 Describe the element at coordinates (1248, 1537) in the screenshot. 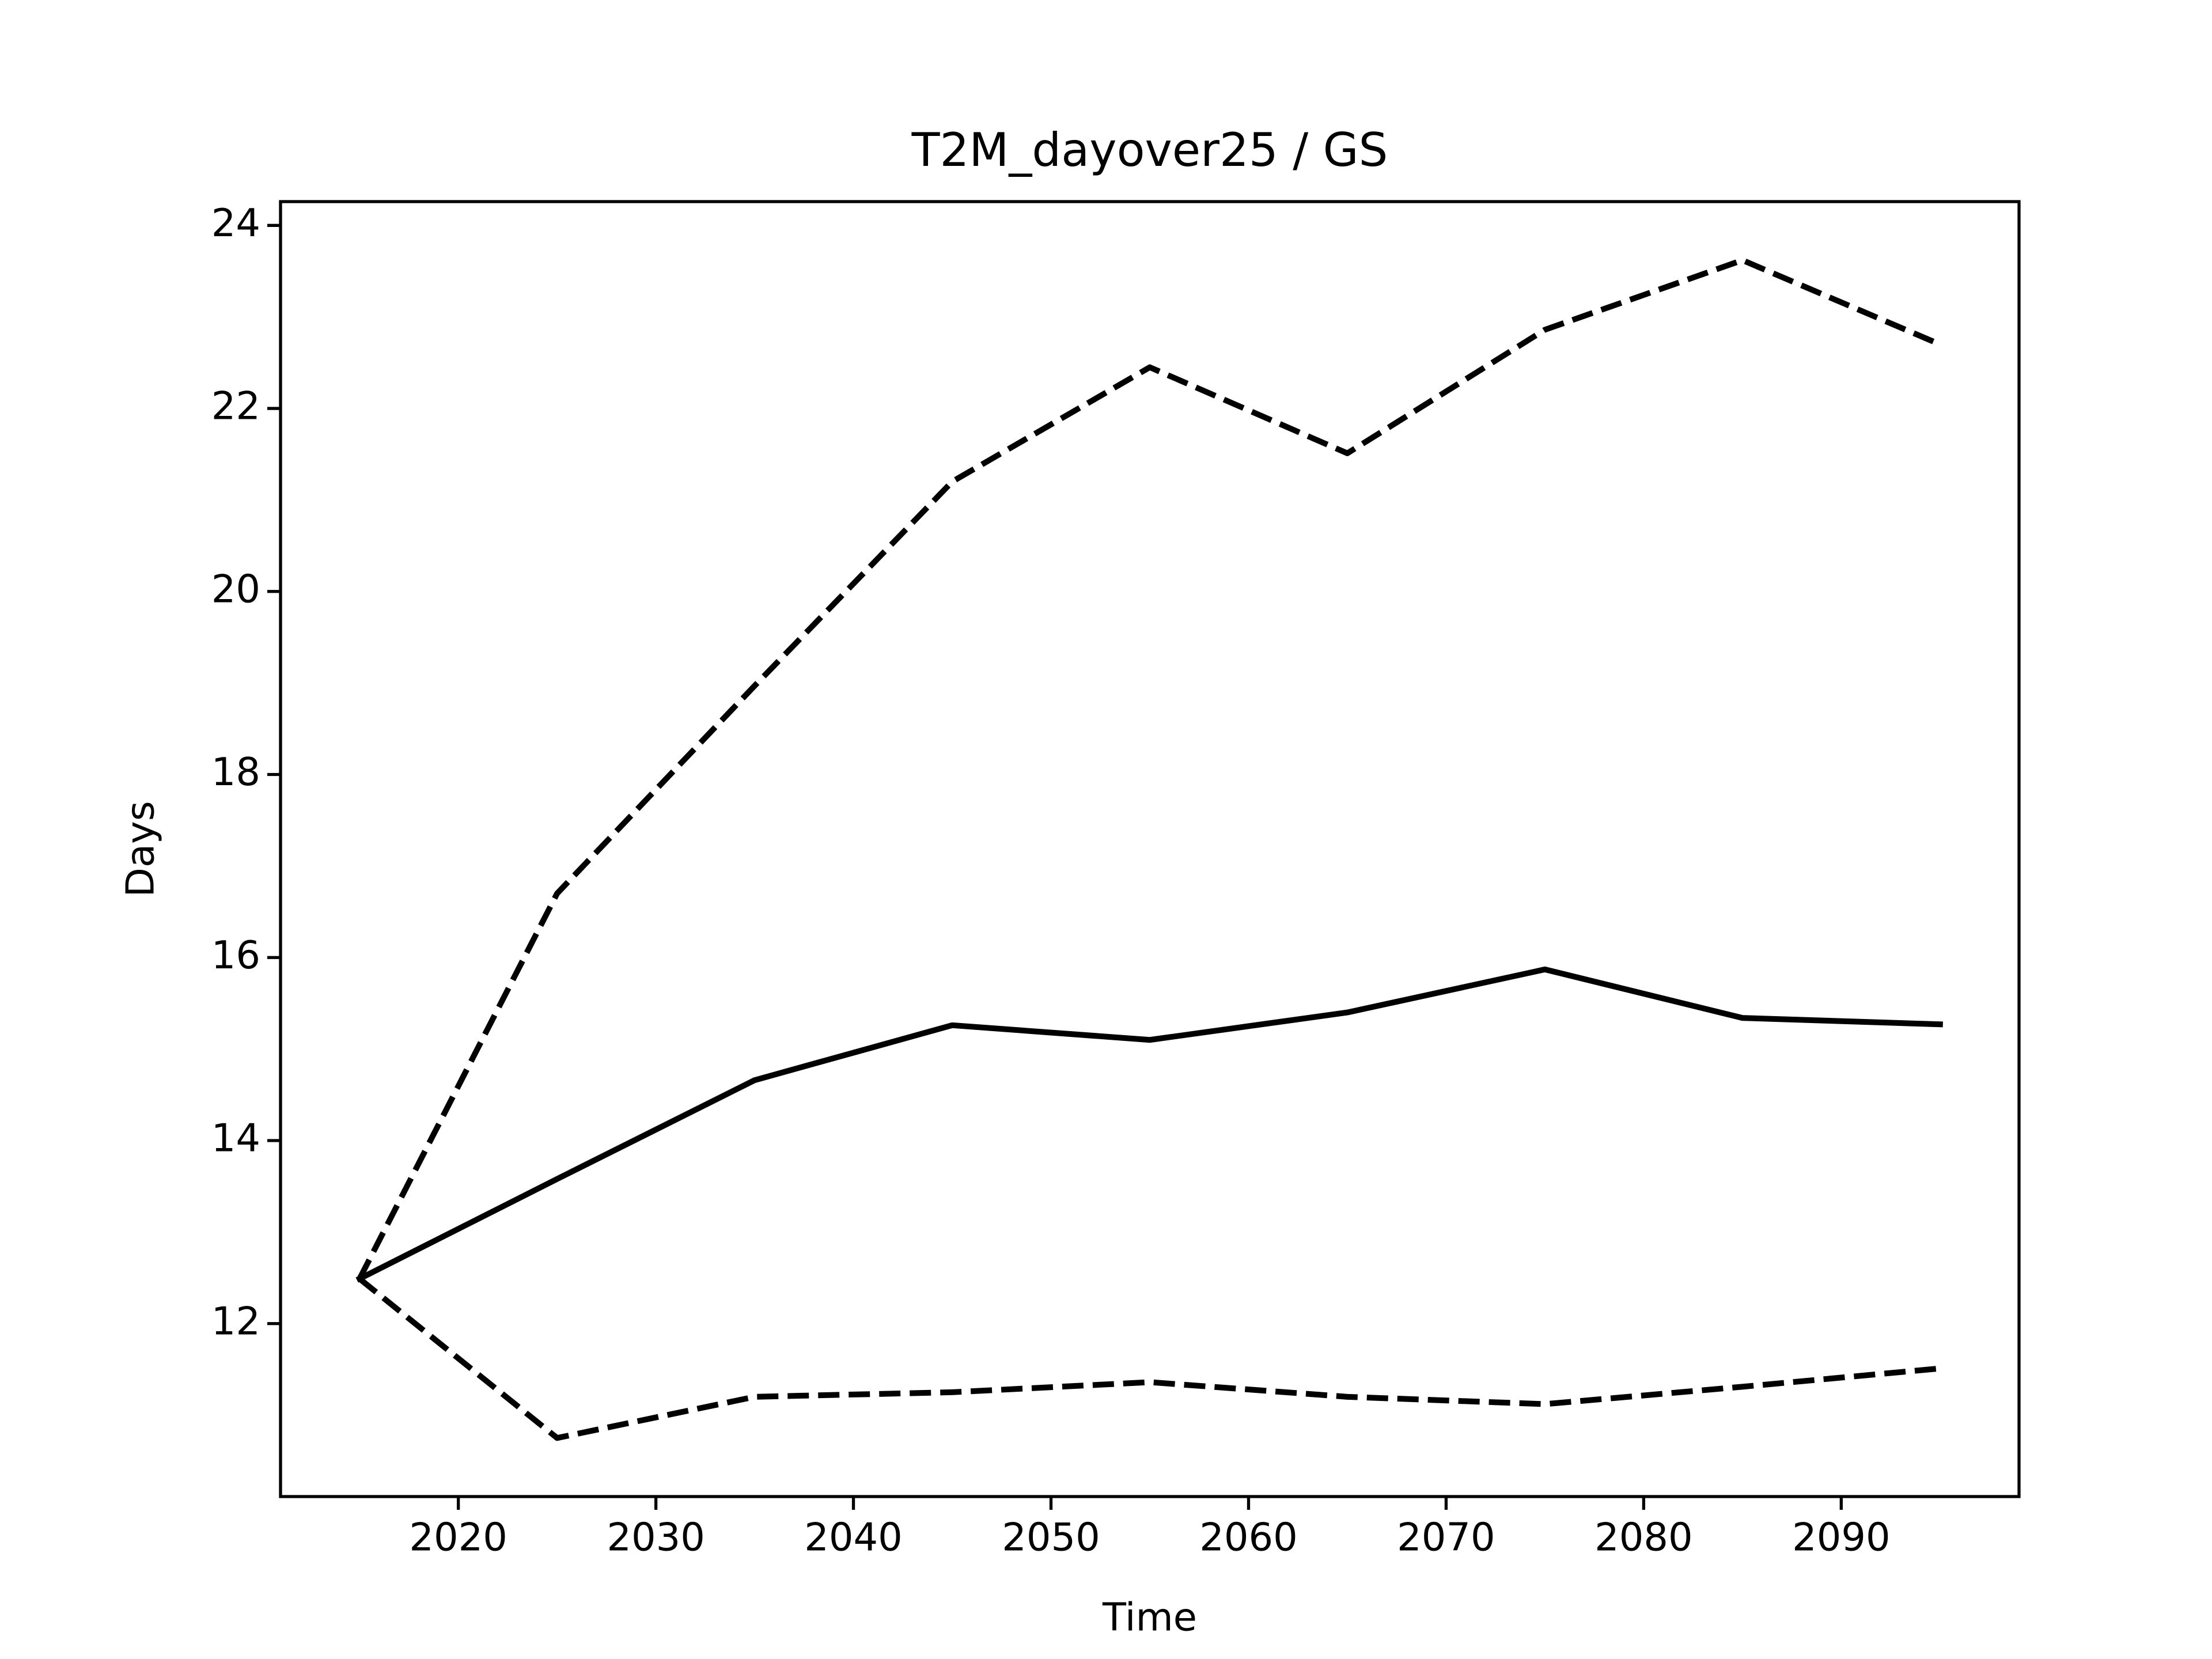

I see `x-tick-label: 2060` at that location.